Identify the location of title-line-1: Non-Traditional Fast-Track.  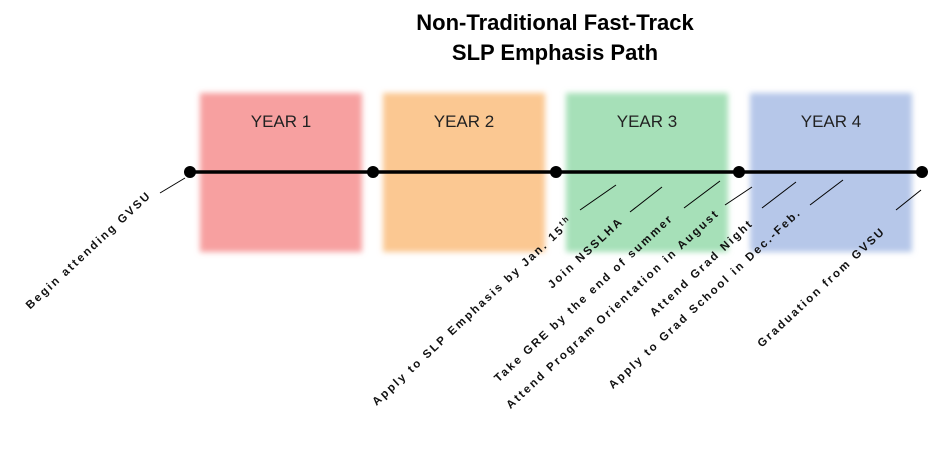
(555, 22).